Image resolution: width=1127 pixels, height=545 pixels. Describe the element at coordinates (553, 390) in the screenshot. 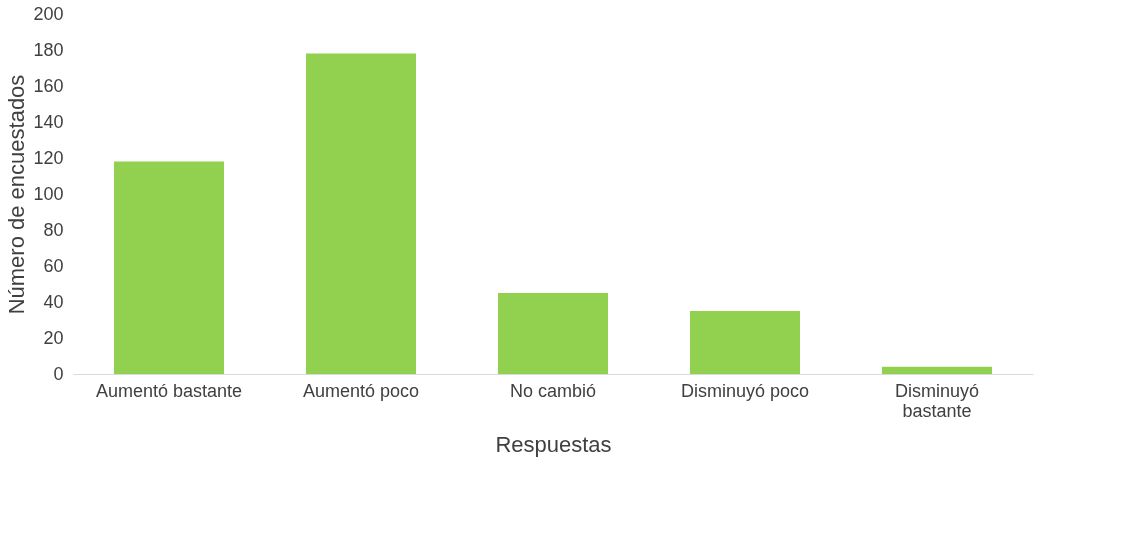

I see `x-tick-label: No cambió` at that location.